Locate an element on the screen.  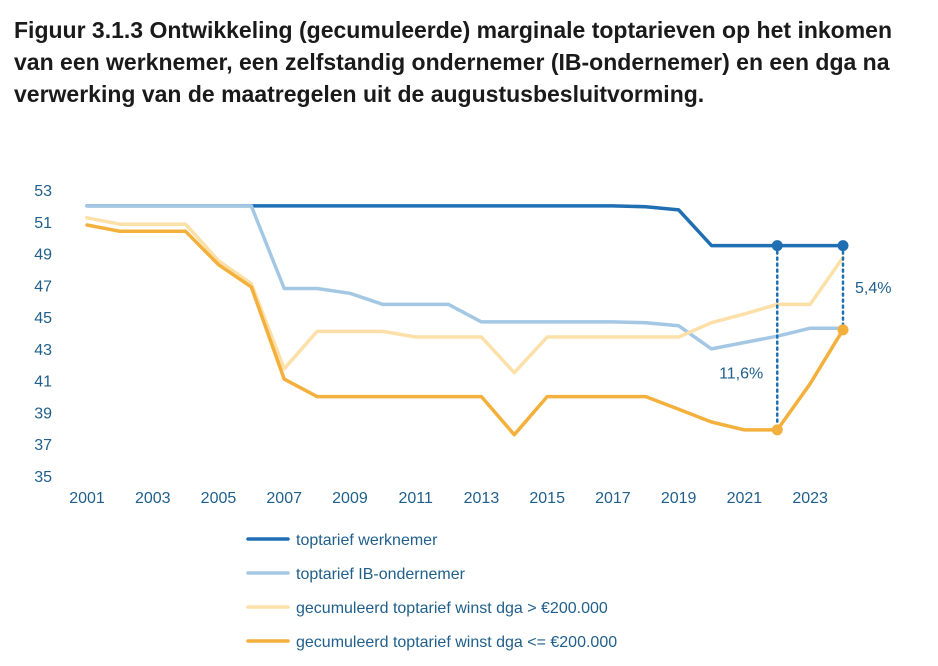
x-tick-label: 2007 is located at coordinates (284, 498).